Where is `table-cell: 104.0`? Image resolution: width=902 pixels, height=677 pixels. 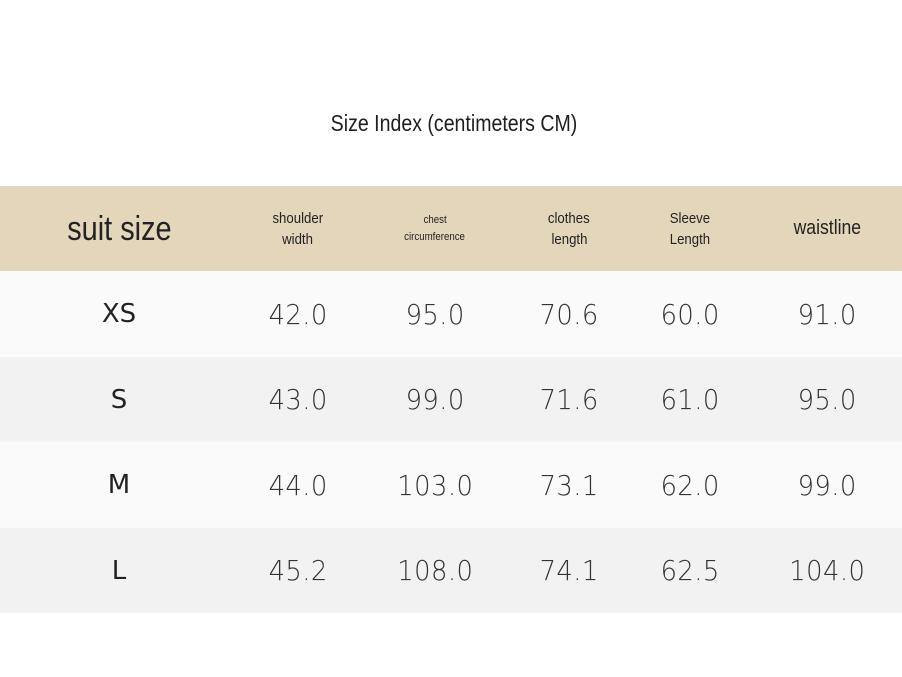
table-cell: 104.0 is located at coordinates (827, 570).